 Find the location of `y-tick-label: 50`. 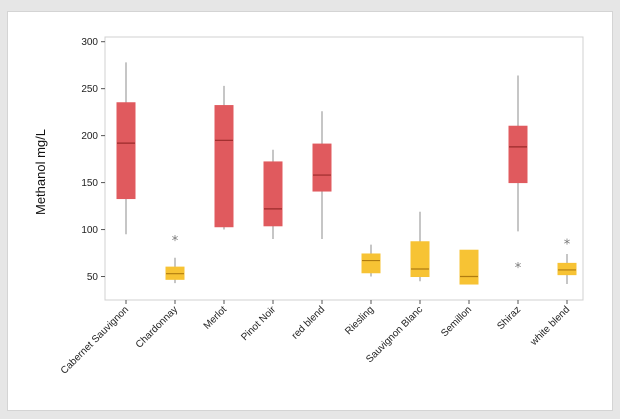

y-tick-label: 50 is located at coordinates (93, 277).